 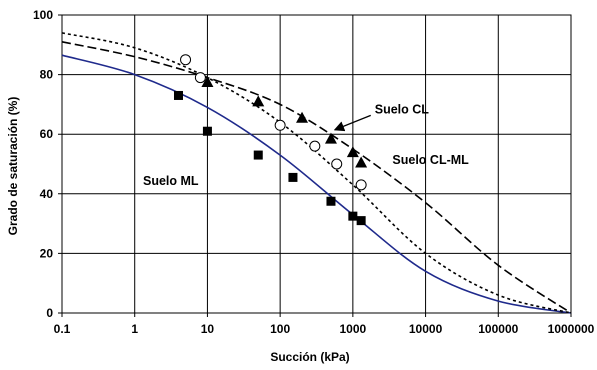 I want to click on x-axis-title: Succión (kPa), so click(x=309, y=357).